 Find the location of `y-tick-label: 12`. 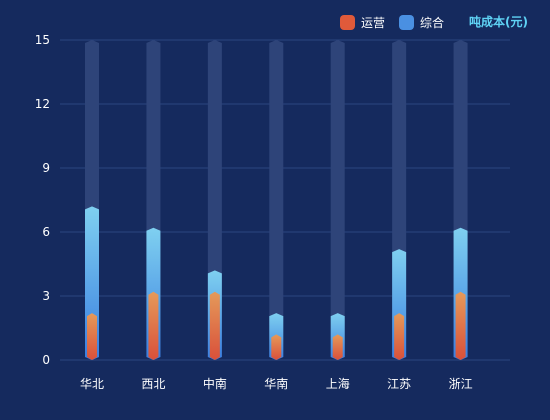

y-tick-label: 12 is located at coordinates (42, 104).